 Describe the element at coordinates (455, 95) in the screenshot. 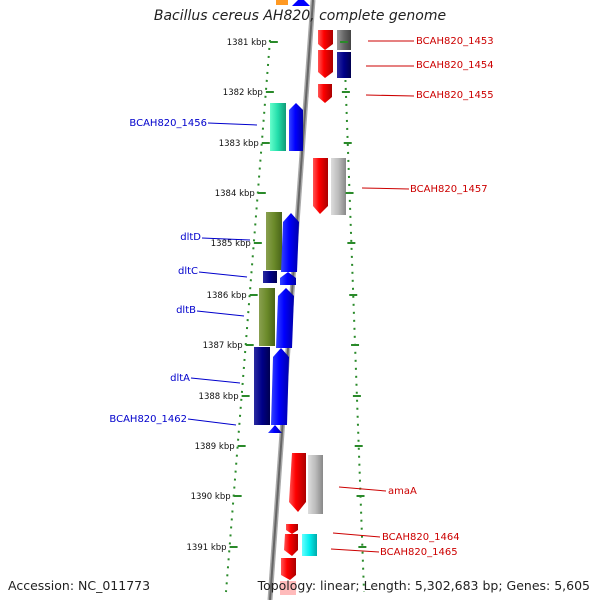

I see `gene-label-BCAH820_1455: BCAH820_1455` at that location.